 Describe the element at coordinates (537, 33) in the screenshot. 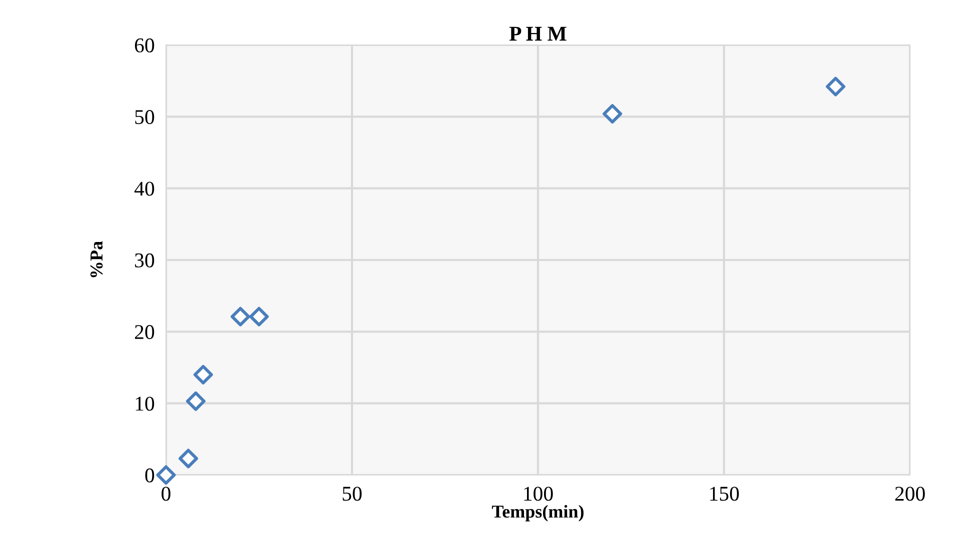

I see `chart-title: P H M` at that location.